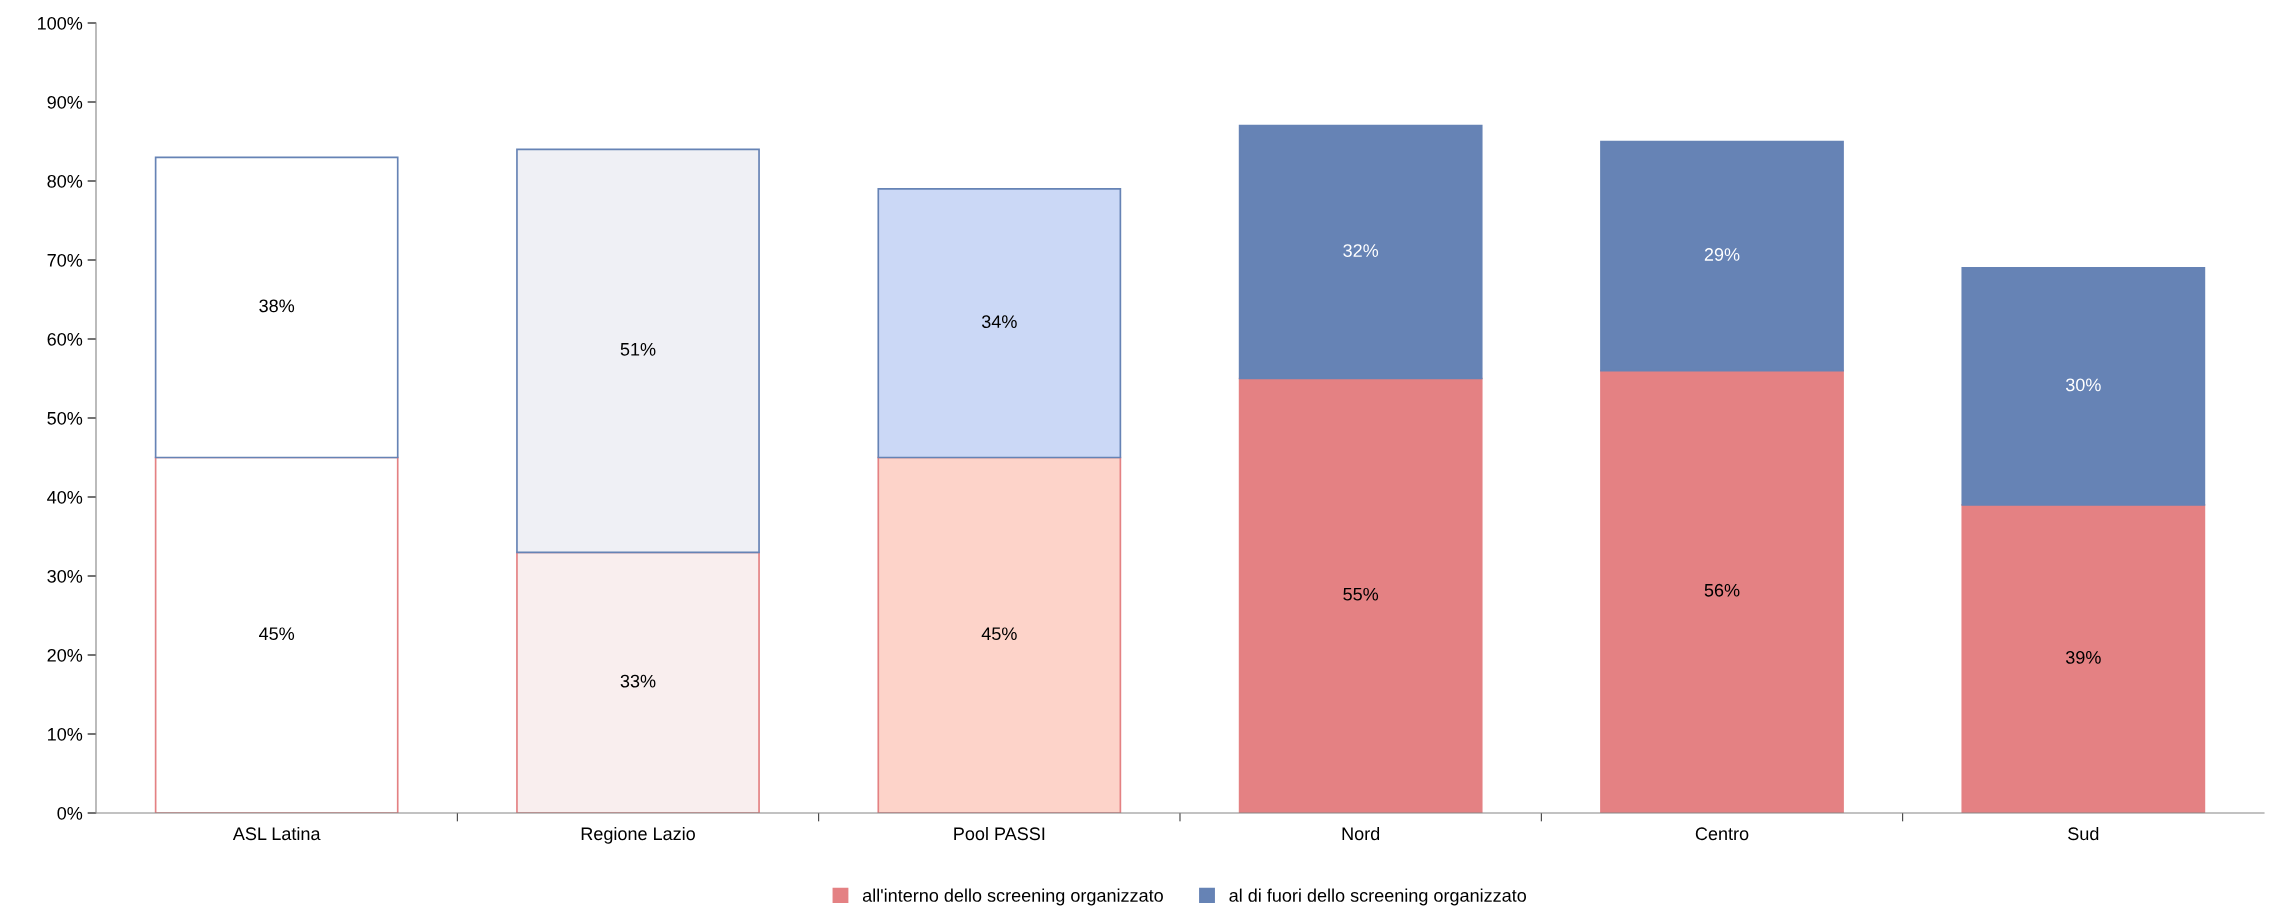 The image size is (2290, 920). What do you see at coordinates (65, 102) in the screenshot?
I see `y-tick-label: 90%` at bounding box center [65, 102].